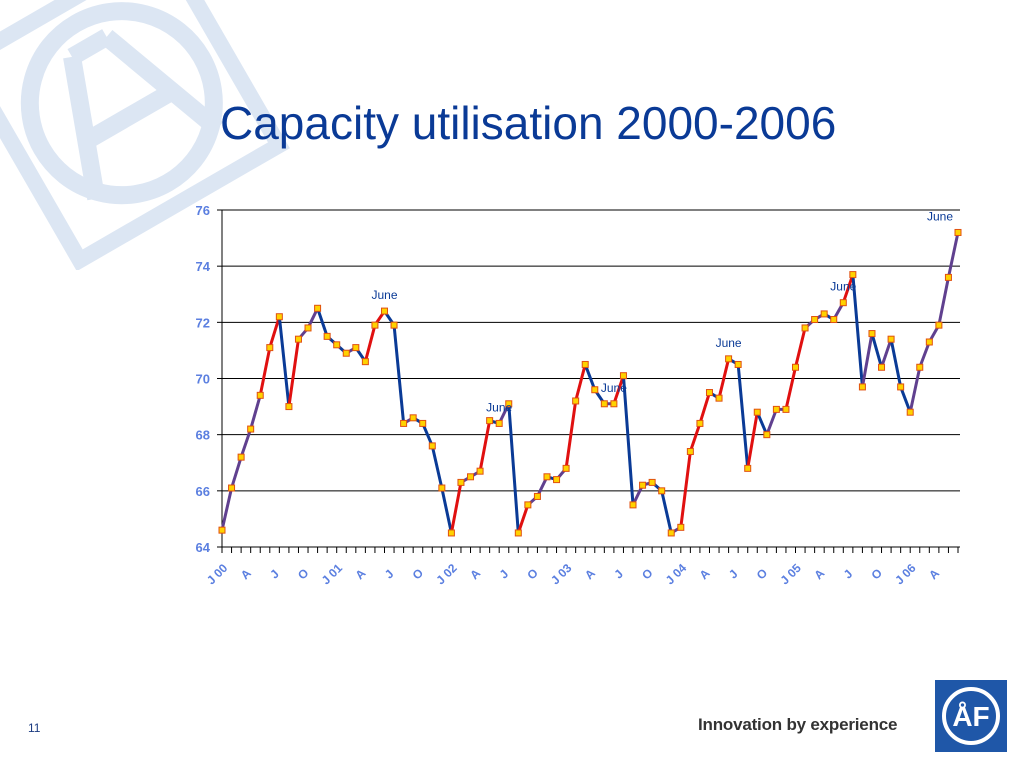 This screenshot has height=768, width=1024. What do you see at coordinates (203, 435) in the screenshot?
I see `y-tick-label: 68` at bounding box center [203, 435].